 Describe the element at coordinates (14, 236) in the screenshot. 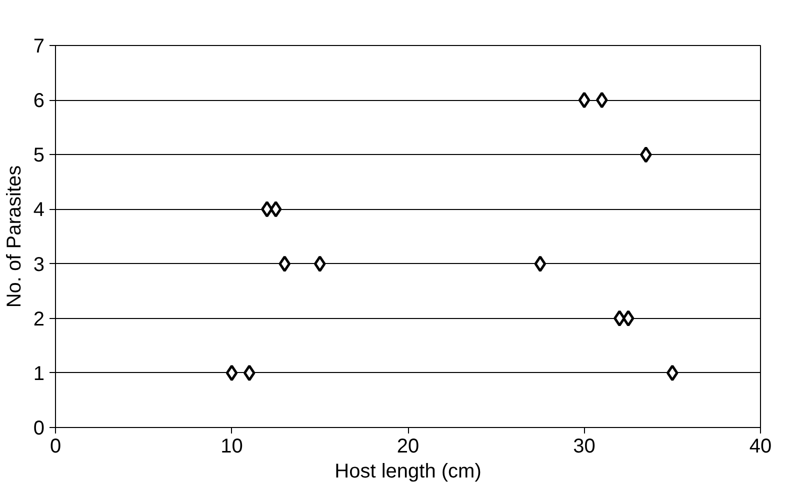

I see `y-axis-title: No. of Parasites` at that location.